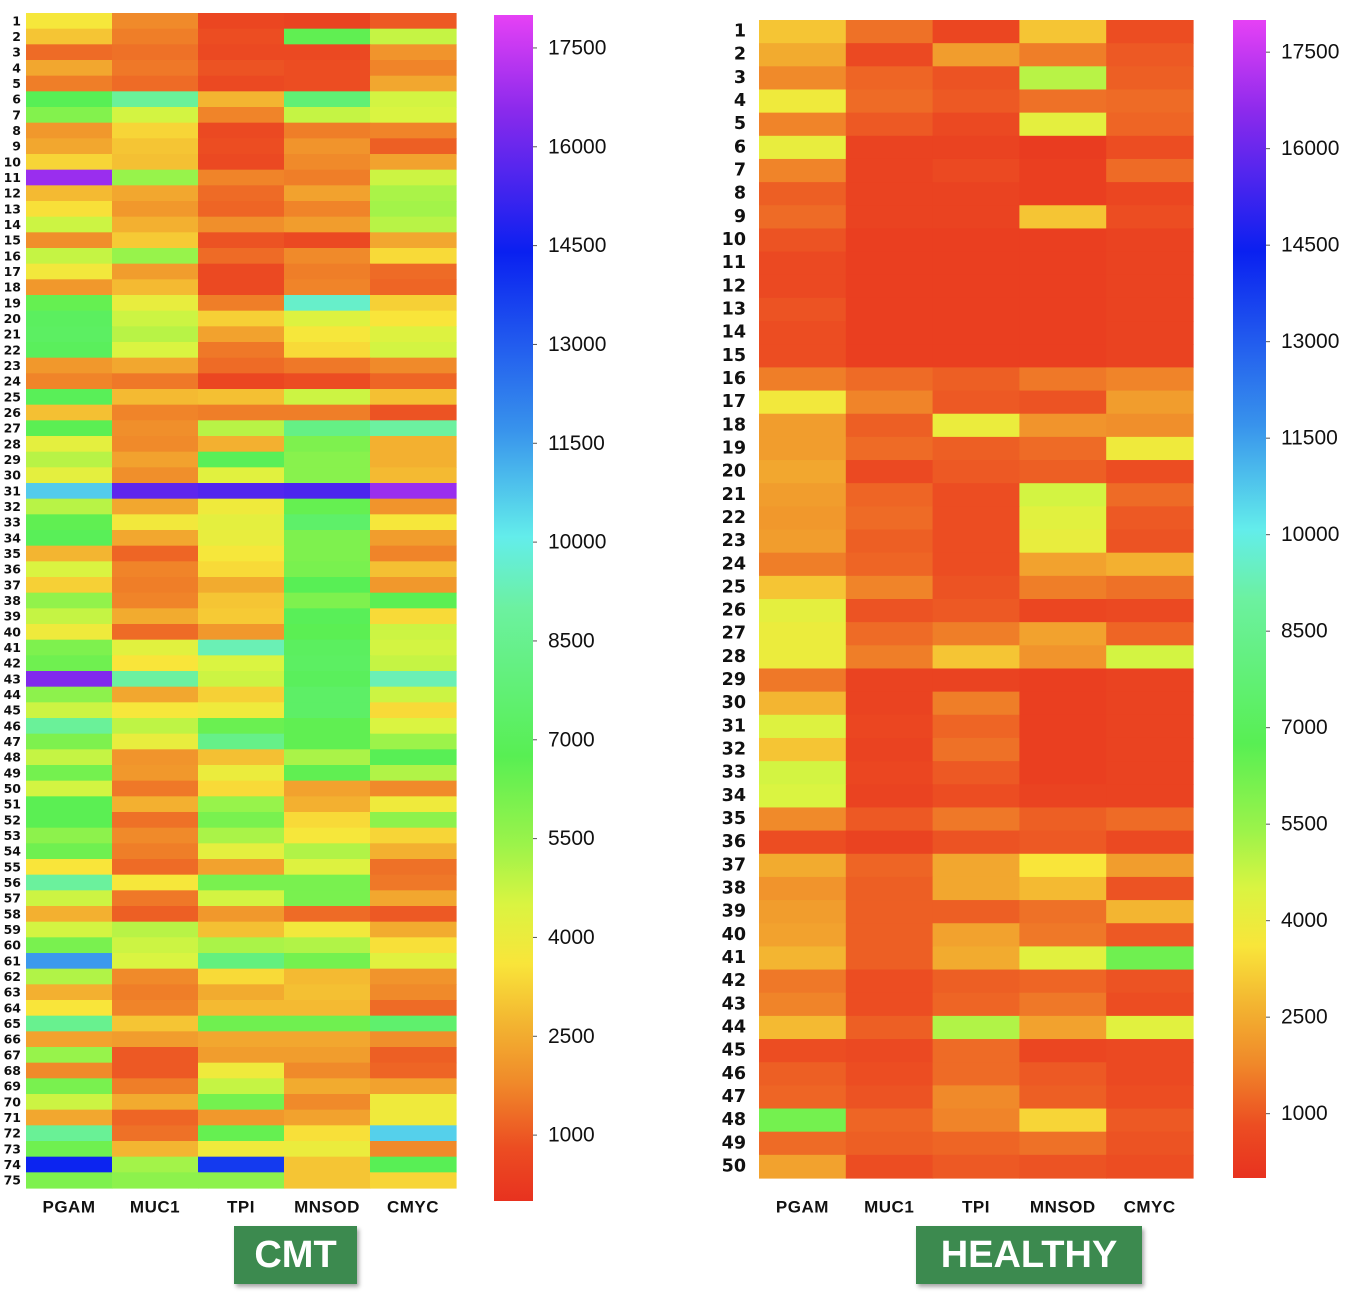  What do you see at coordinates (889, 448) in the screenshot?
I see `healthy-cell-r19-muc1` at bounding box center [889, 448].